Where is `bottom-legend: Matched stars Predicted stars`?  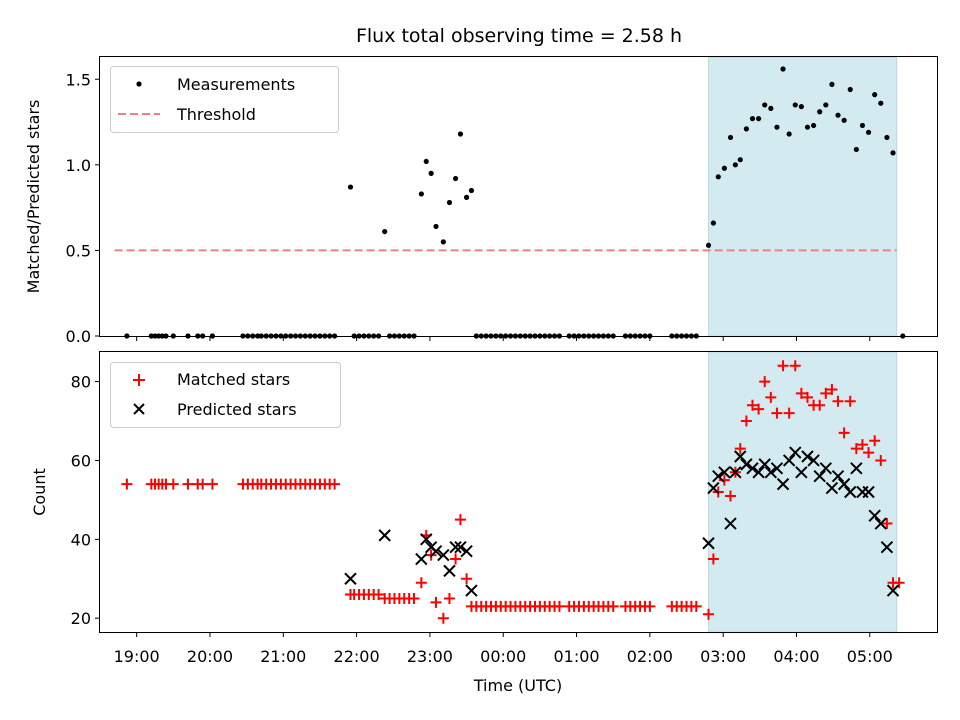 bottom-legend: Matched stars Predicted stars is located at coordinates (225, 395).